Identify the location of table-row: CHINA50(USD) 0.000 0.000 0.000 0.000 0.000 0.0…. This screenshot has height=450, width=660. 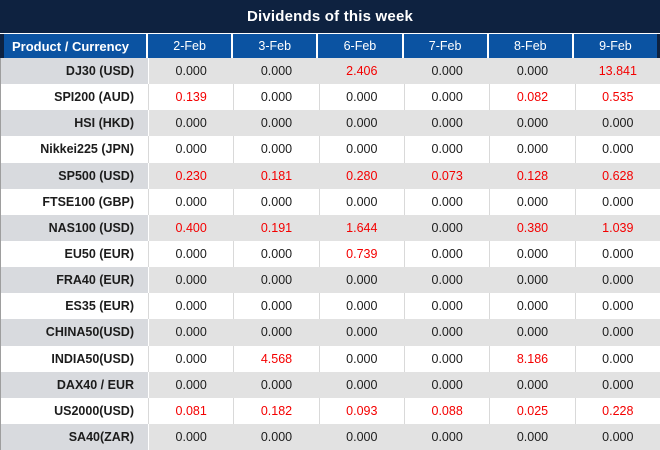
(330, 332).